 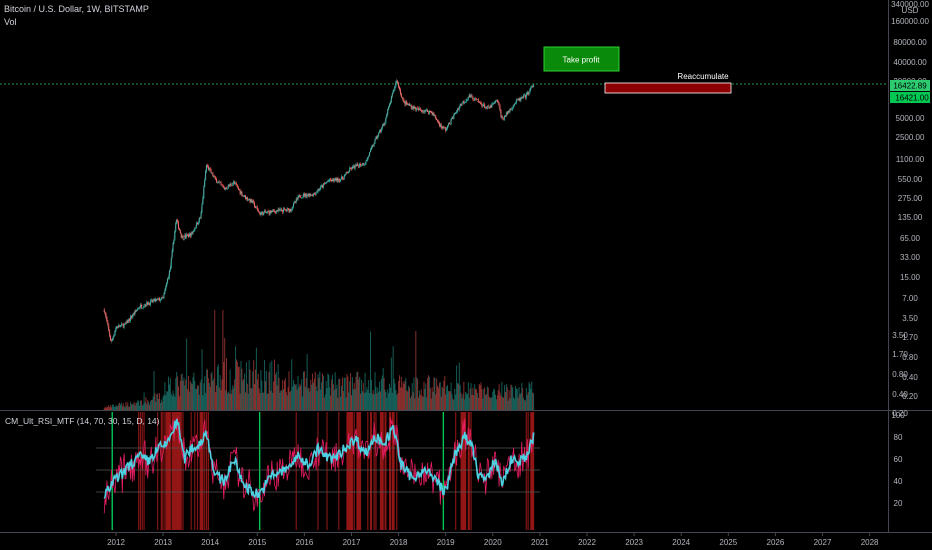 I want to click on price-axis-tick: 160000.00, so click(x=910, y=21).